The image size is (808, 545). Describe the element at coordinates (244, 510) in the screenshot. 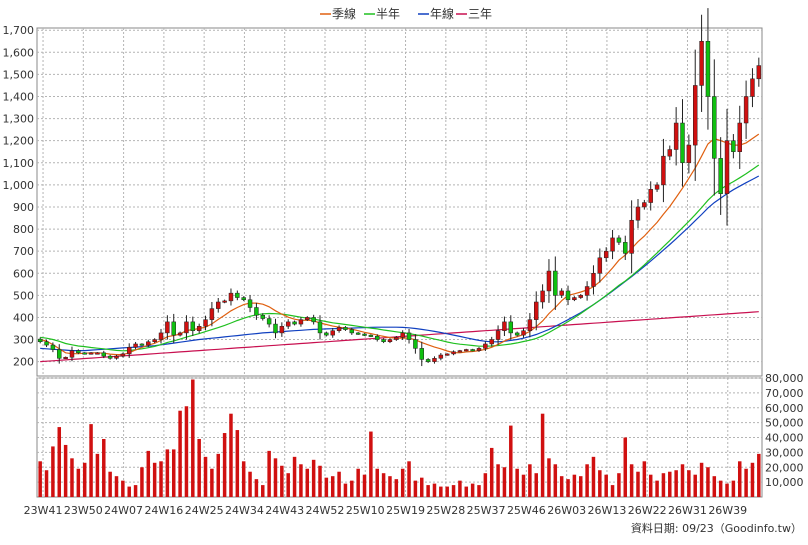

I see `x-tick-label-5: 24W34` at that location.